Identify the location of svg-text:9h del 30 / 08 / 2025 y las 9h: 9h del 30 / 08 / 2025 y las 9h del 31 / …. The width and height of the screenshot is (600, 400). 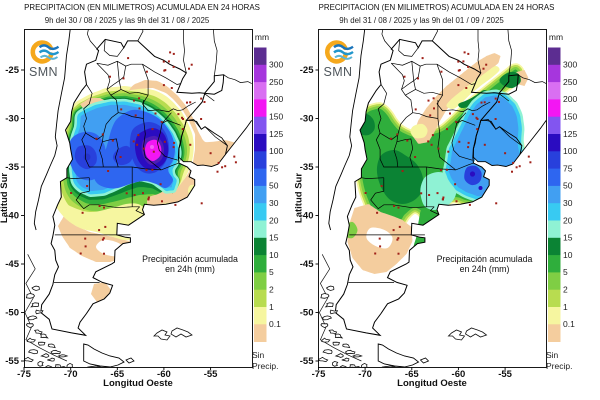
(127, 20).